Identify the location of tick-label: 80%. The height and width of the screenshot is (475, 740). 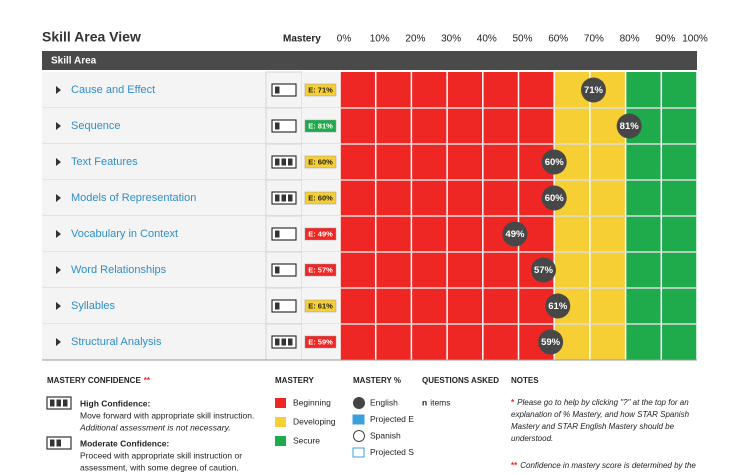
(630, 39).